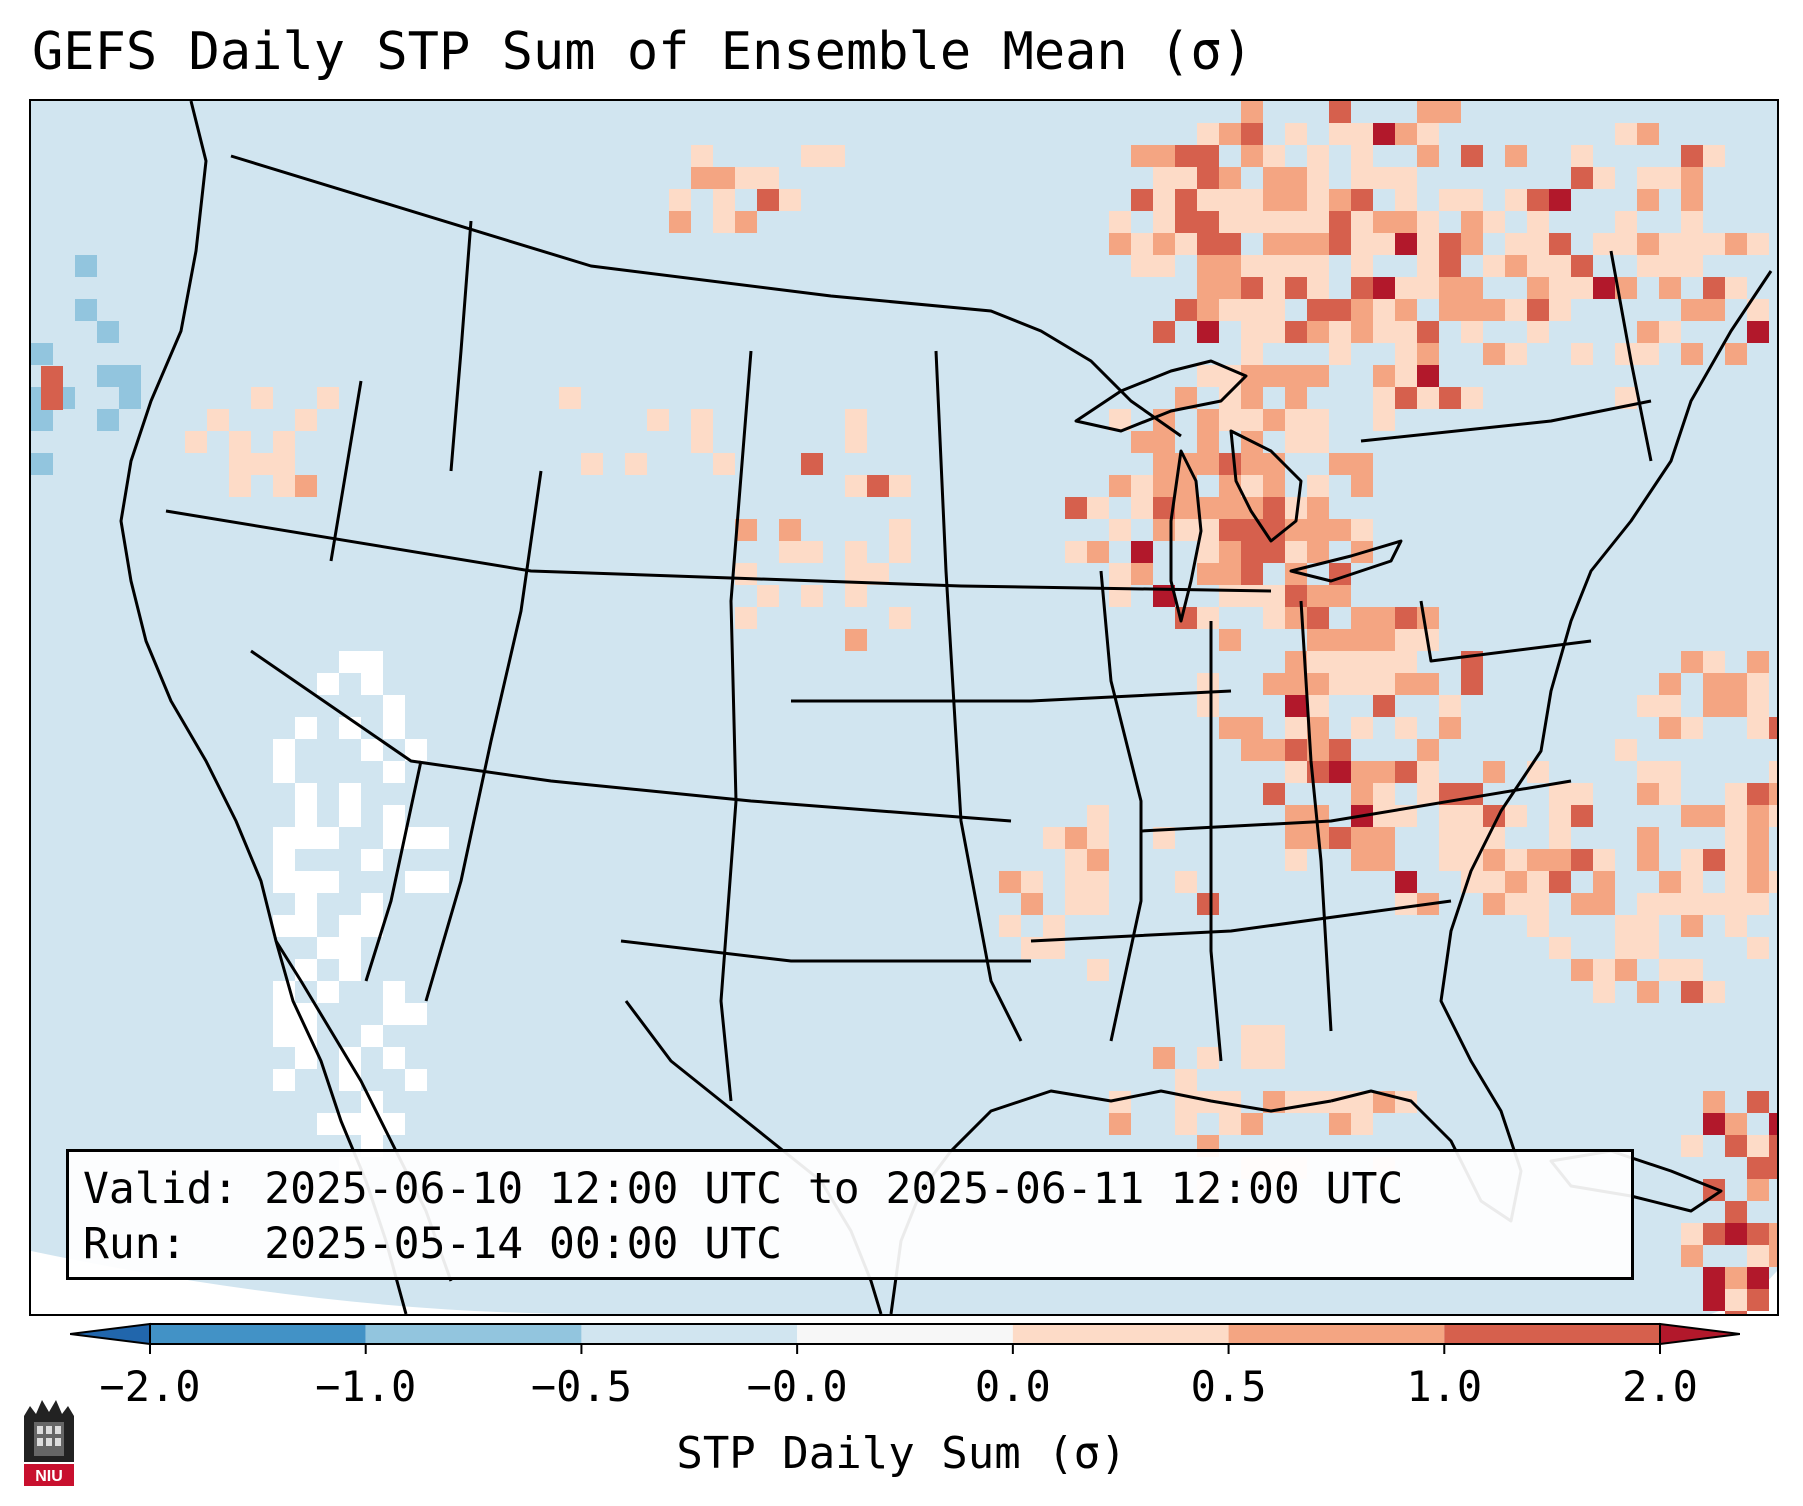  What do you see at coordinates (905, 1338) in the screenshot?
I see `colorbar` at bounding box center [905, 1338].